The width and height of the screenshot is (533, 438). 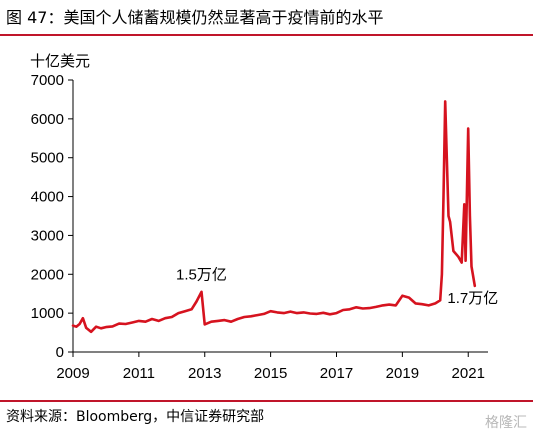 What do you see at coordinates (60, 352) in the screenshot?
I see `y-tick-label: 0` at bounding box center [60, 352].